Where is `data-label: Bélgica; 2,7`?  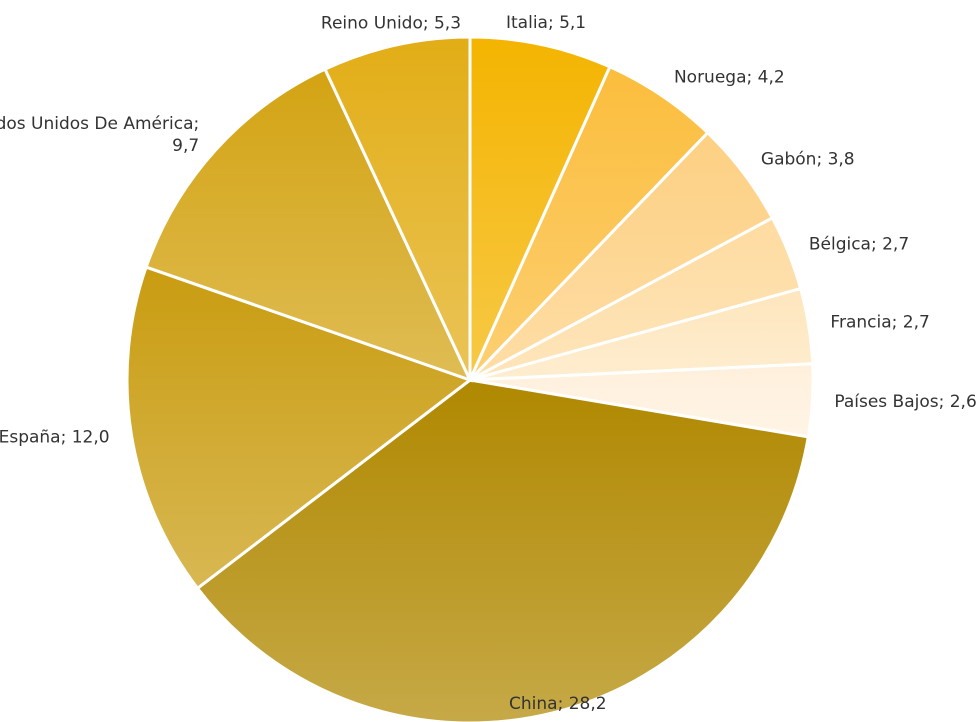 data-label: Bélgica; 2,7 is located at coordinates (859, 244).